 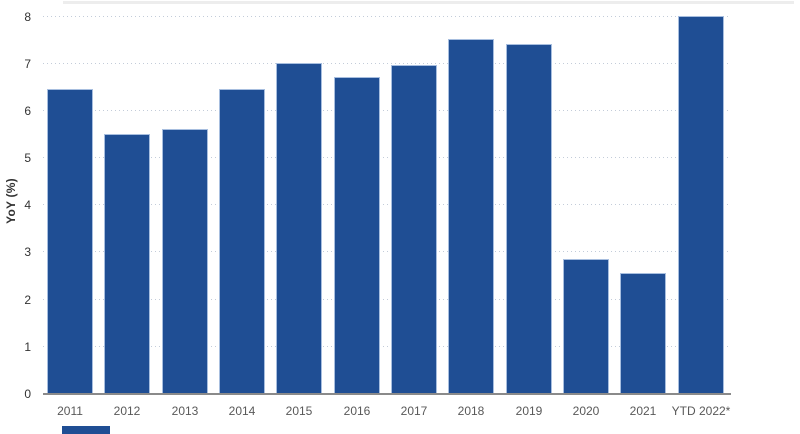 I want to click on x-tick-label-2013: 2013, so click(x=185, y=411).